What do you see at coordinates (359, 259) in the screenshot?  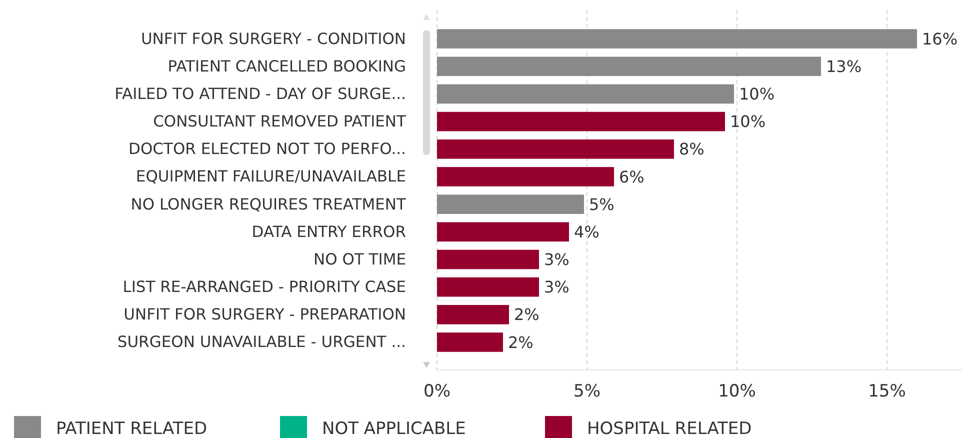 I see `y-tick-label: NO OT TIME` at bounding box center [359, 259].